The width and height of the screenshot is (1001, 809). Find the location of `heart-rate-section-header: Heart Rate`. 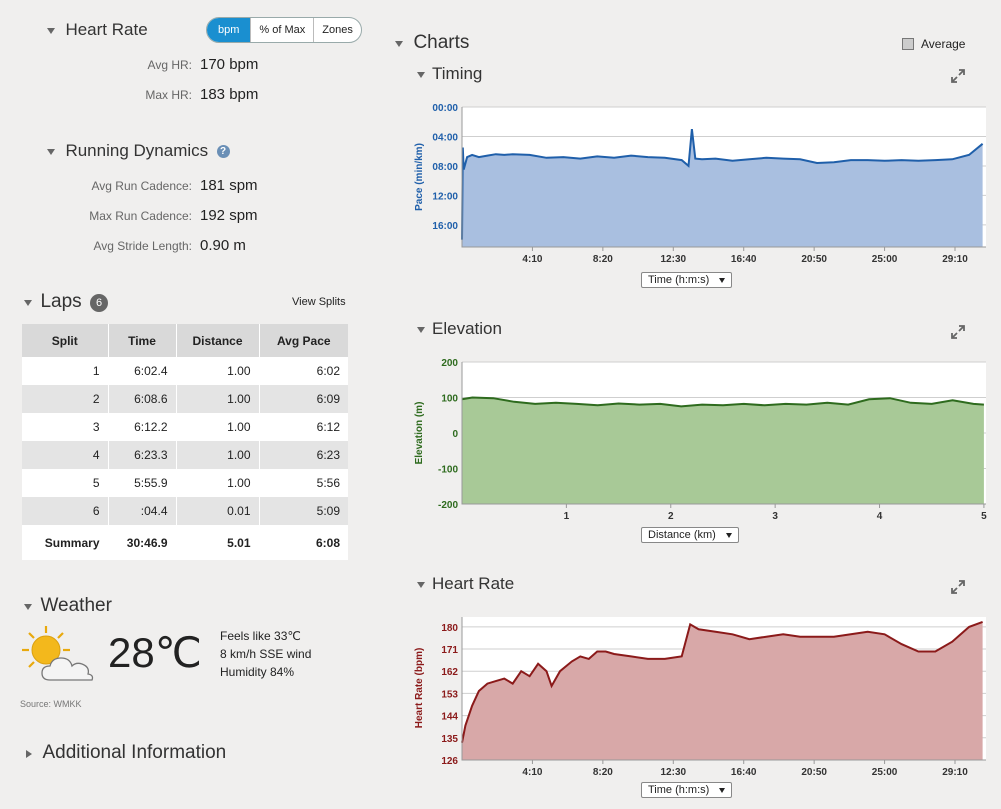

heart-rate-section-header: Heart Rate is located at coordinates (97, 30).